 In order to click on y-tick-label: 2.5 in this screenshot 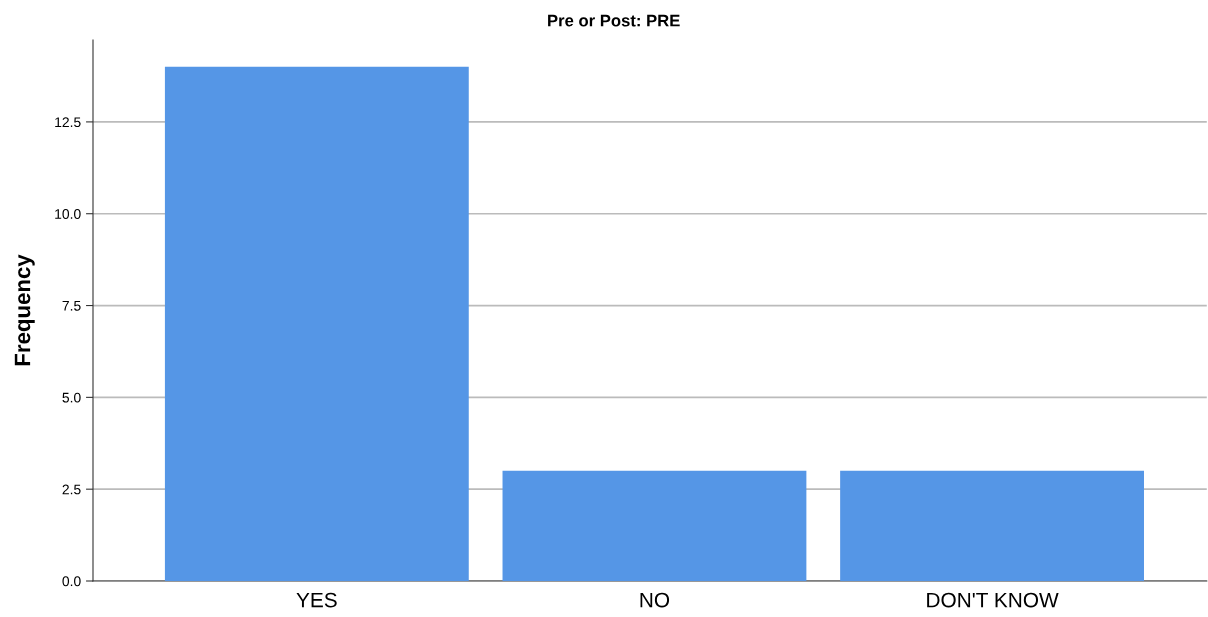, I will do `click(71, 489)`.